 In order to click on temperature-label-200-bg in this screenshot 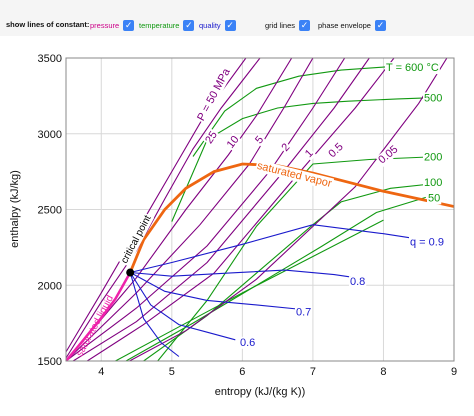, I will do `click(433, 157)`.